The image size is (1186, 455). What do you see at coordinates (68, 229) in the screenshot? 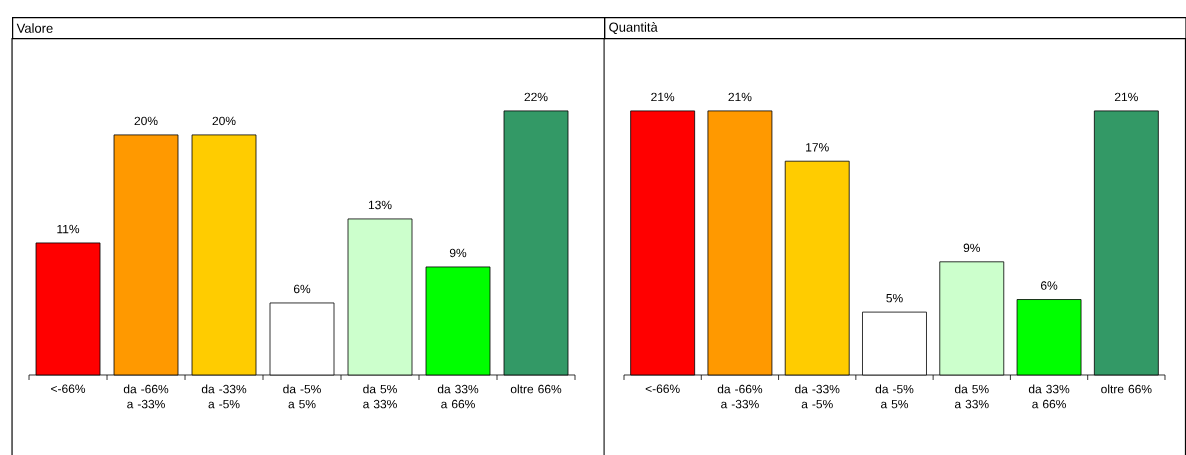
I see `data-label: 11%` at bounding box center [68, 229].